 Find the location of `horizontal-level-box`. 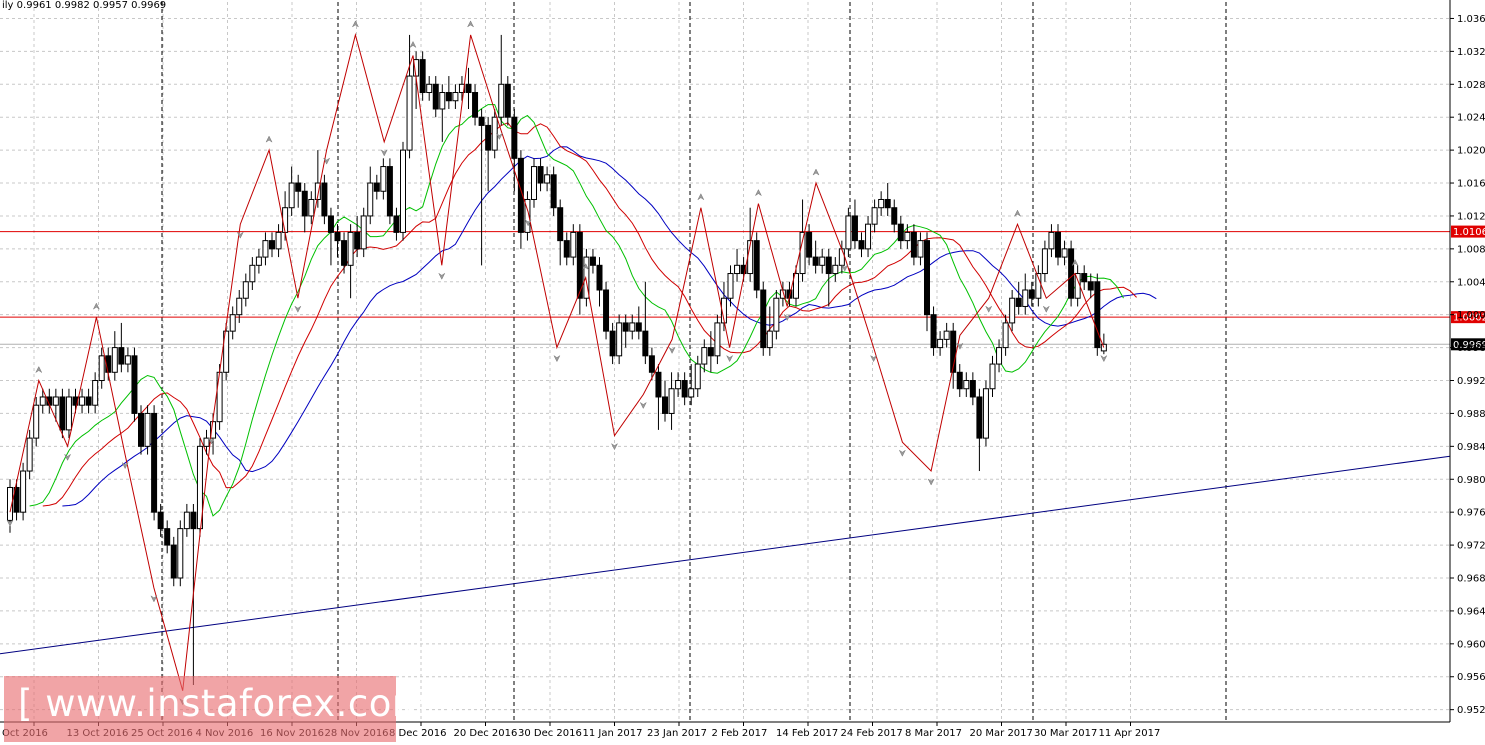

horizontal-level-box is located at coordinates (1468, 231).